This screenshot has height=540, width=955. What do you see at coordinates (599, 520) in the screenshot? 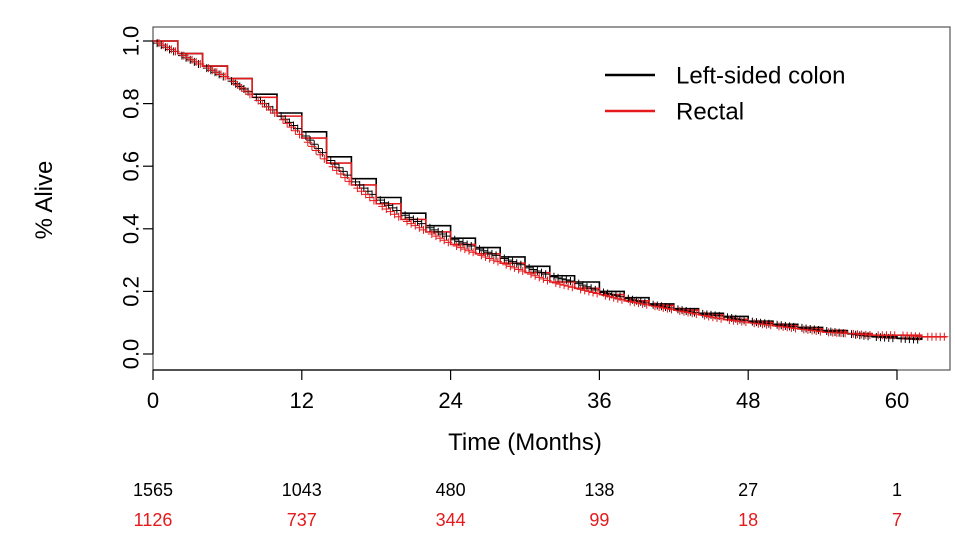
I see `risk-count: 99` at bounding box center [599, 520].